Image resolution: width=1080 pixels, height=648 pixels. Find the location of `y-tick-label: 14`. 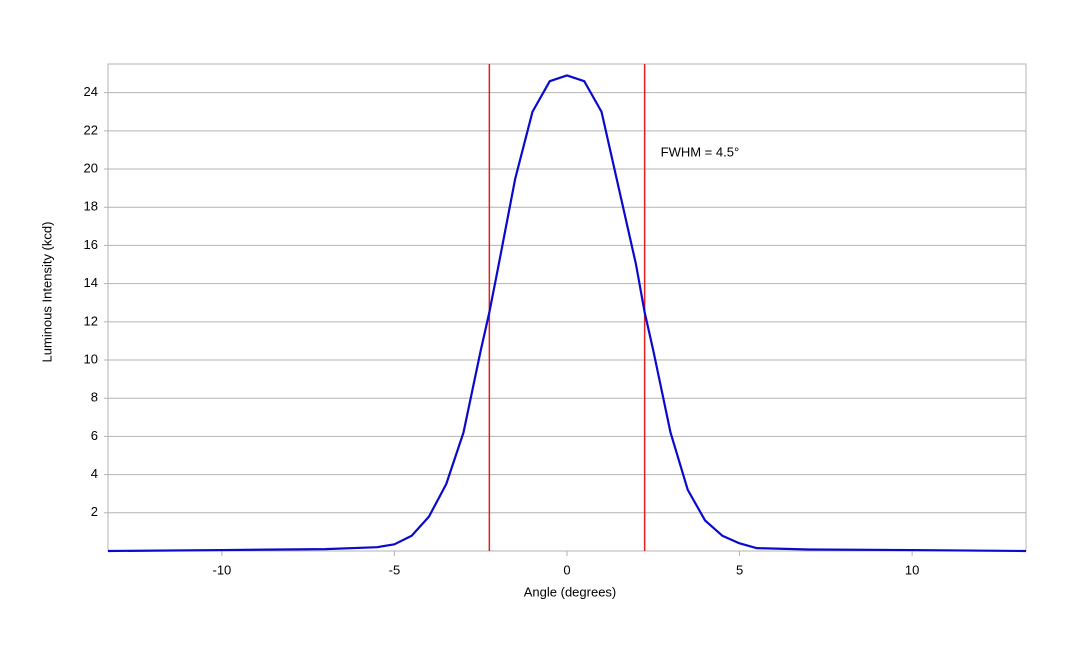

y-tick-label: 14 is located at coordinates (91, 282).